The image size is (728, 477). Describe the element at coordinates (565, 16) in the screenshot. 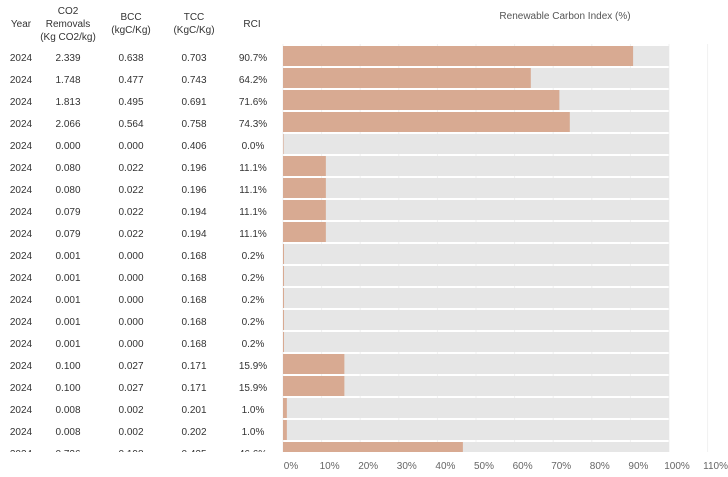

I see `chart-title: Renewable Carbon Index (%)` at that location.